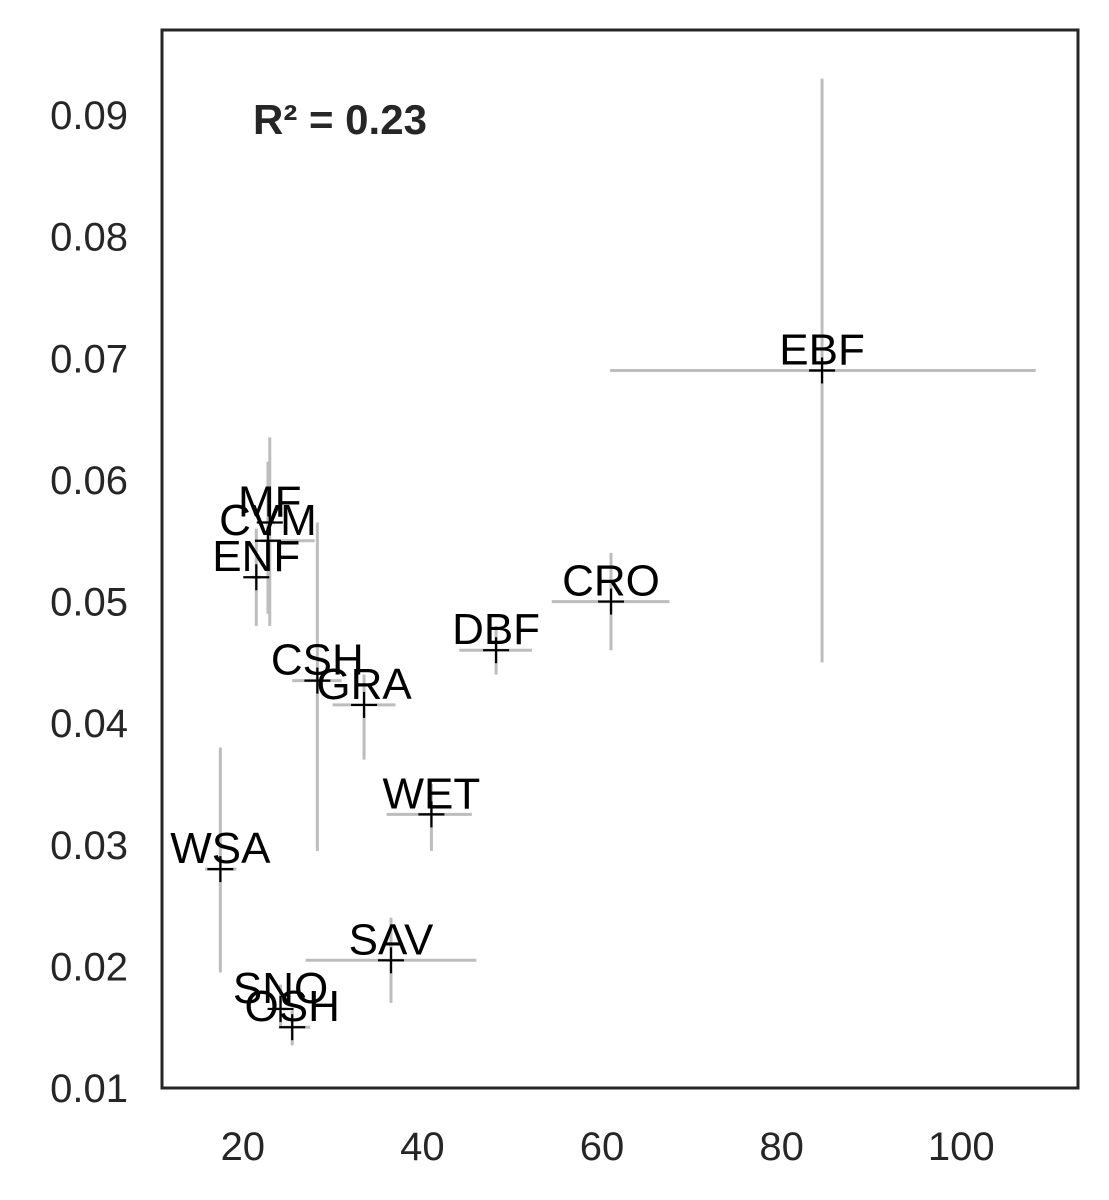  Describe the element at coordinates (431, 814) in the screenshot. I see `point-marker-wet` at that location.